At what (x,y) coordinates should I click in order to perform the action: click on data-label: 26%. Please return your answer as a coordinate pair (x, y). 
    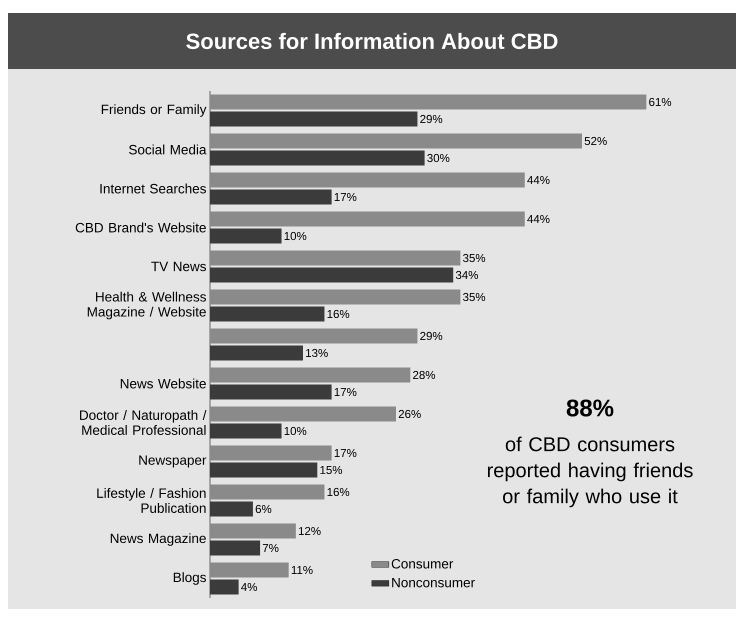
    Looking at the image, I should click on (409, 414).